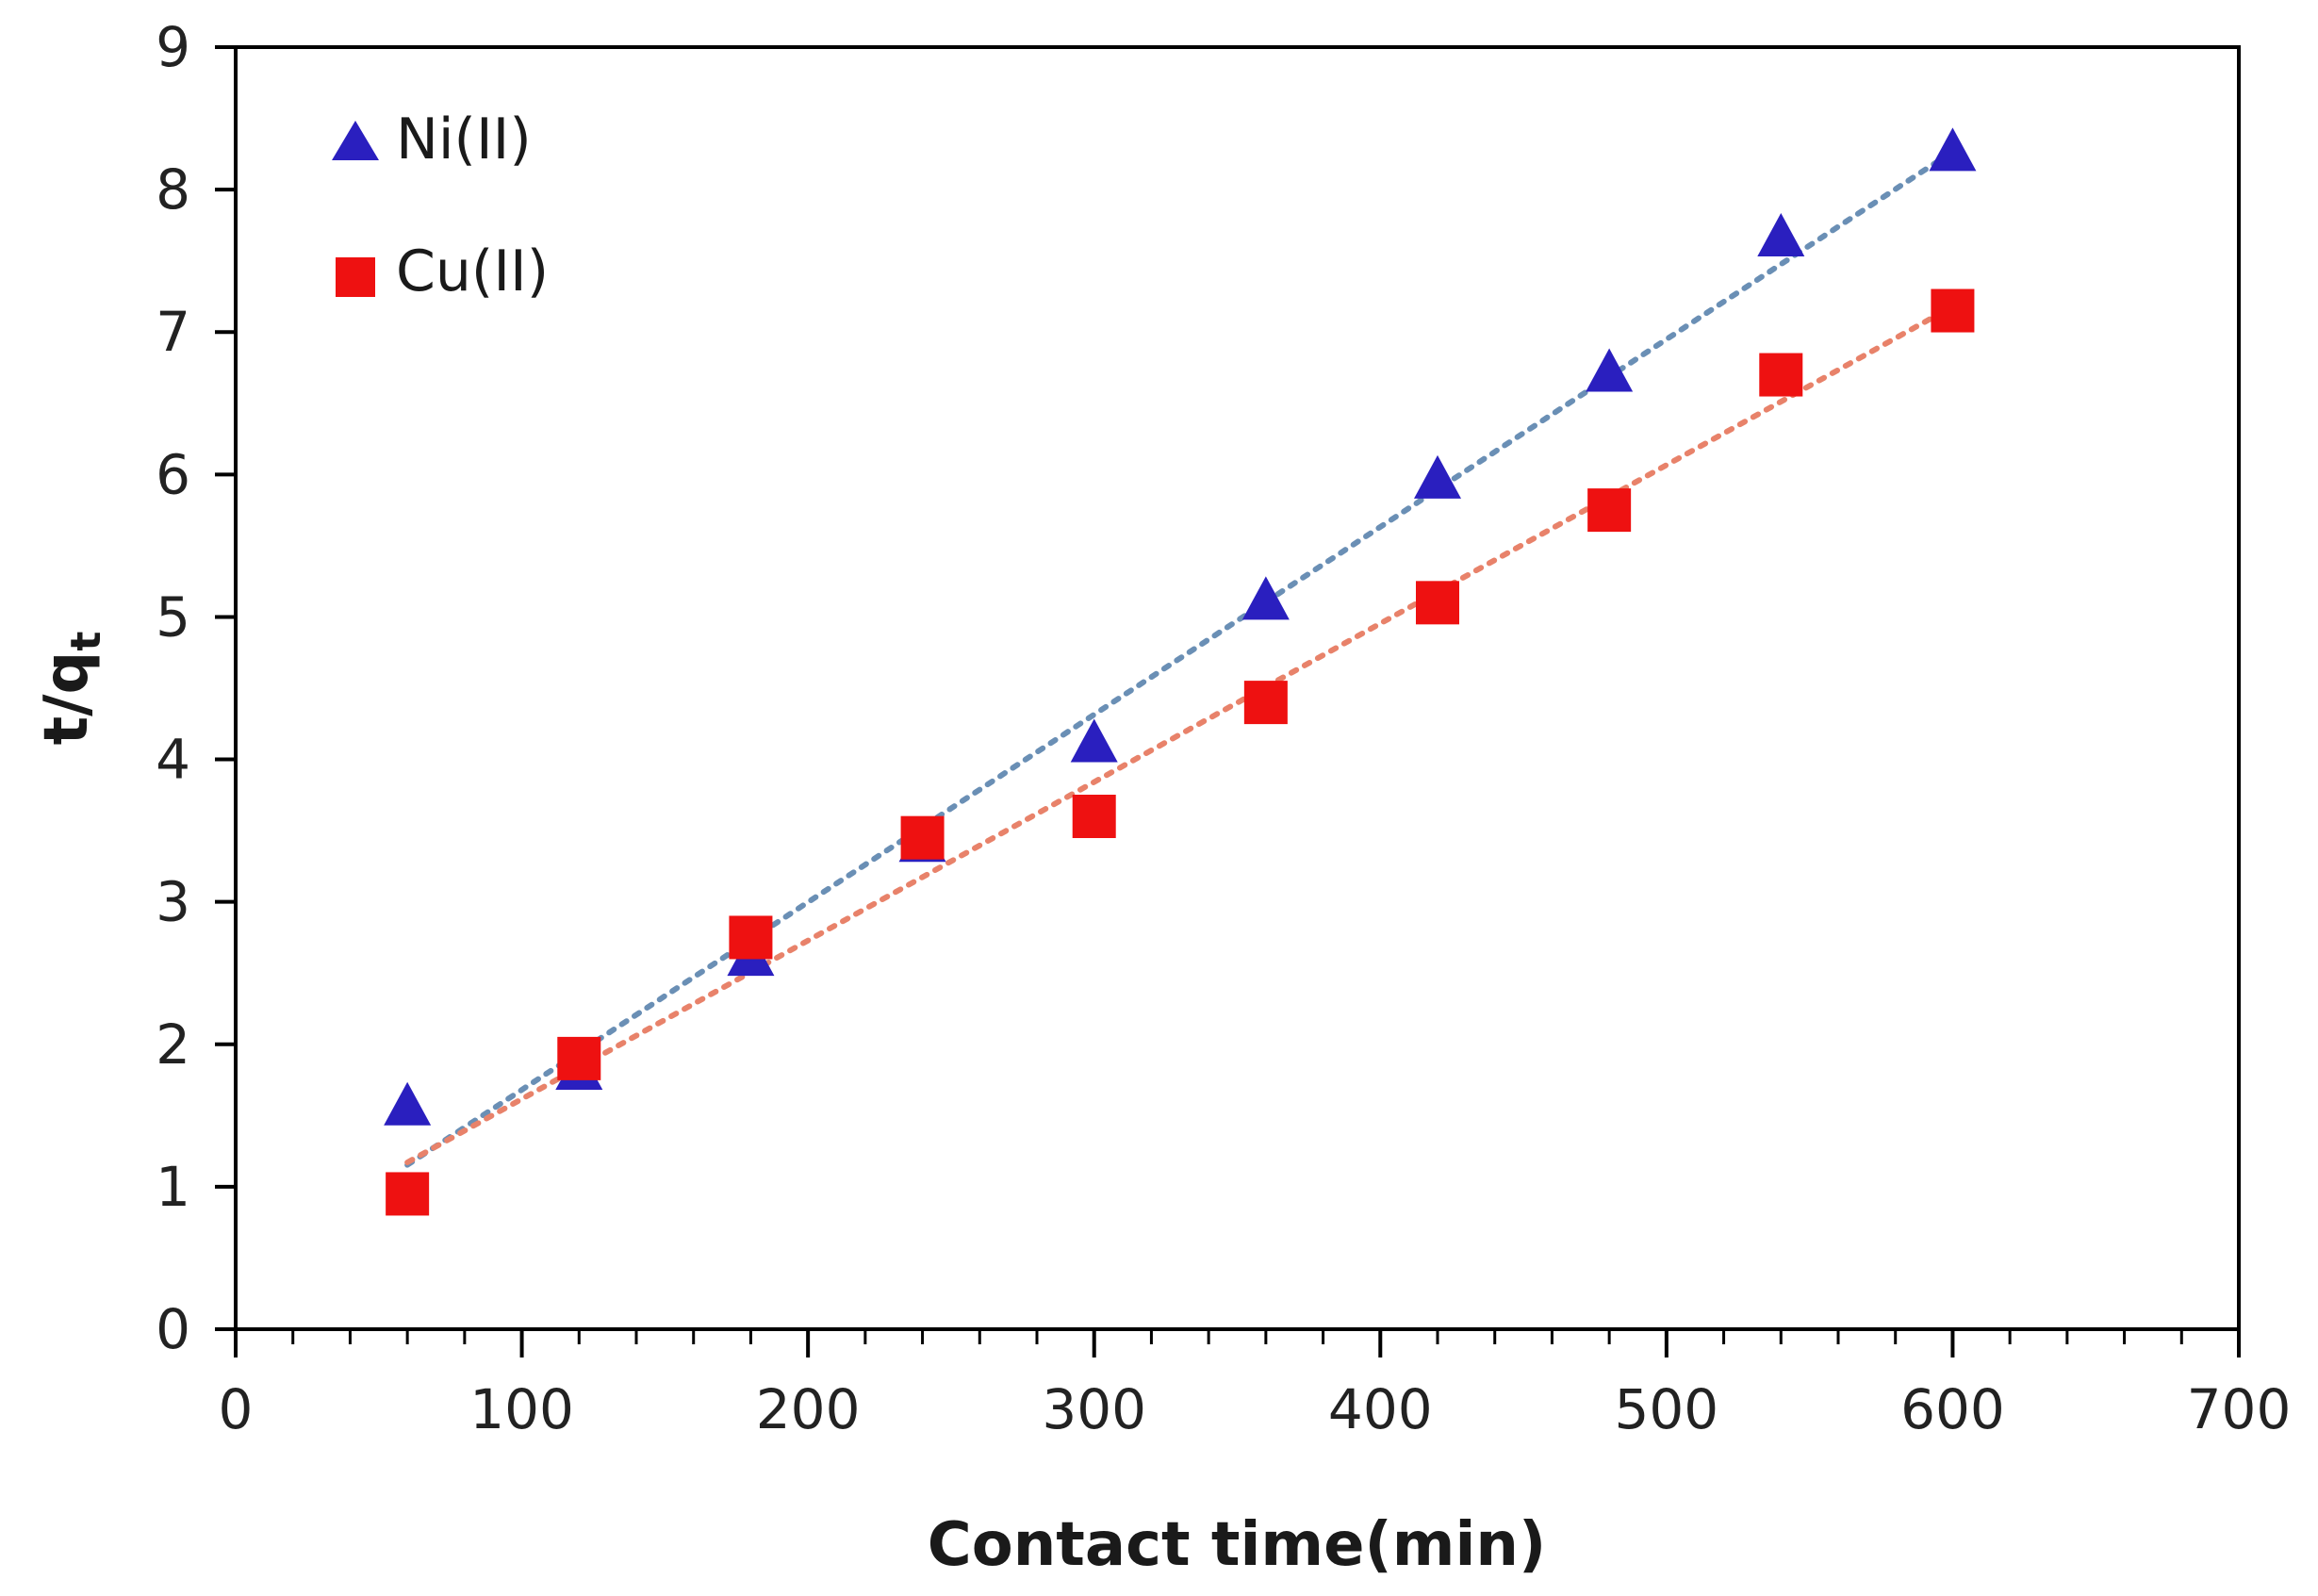  What do you see at coordinates (173, 47) in the screenshot?
I see `y-tick-label: 9` at bounding box center [173, 47].